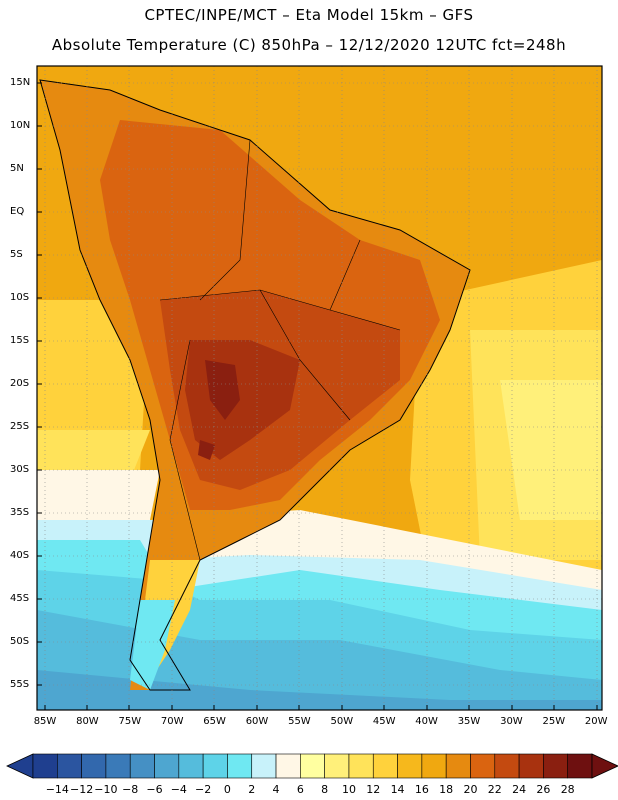  What do you see at coordinates (106, 789) in the screenshot?
I see `colorbar-label: −10` at bounding box center [106, 789].